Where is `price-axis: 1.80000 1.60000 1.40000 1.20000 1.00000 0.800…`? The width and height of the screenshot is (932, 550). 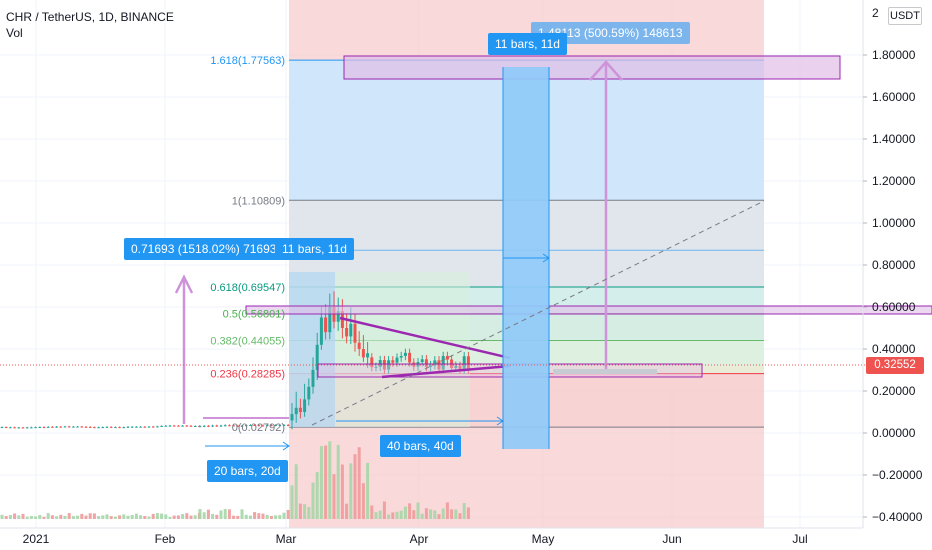 price-axis: 1.80000 1.60000 1.40000 1.20000 1.00000 0.800… is located at coordinates (893, 265).